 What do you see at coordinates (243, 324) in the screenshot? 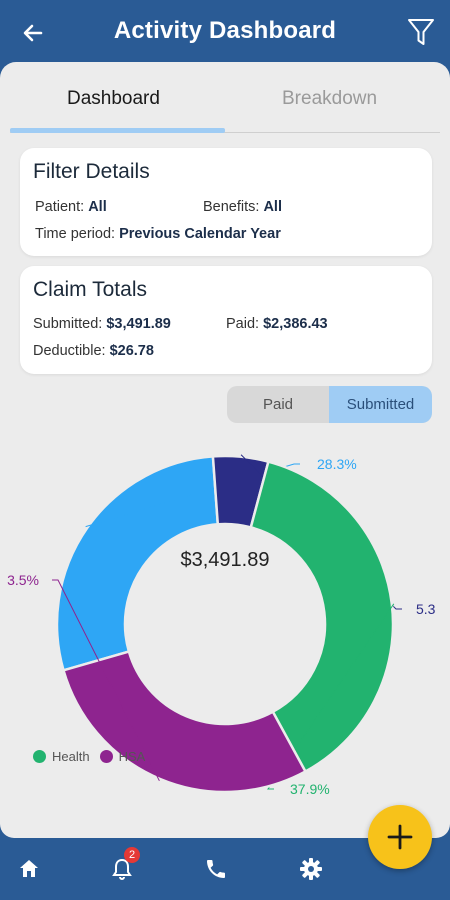
I see `paid-label: Paid:` at bounding box center [243, 324].